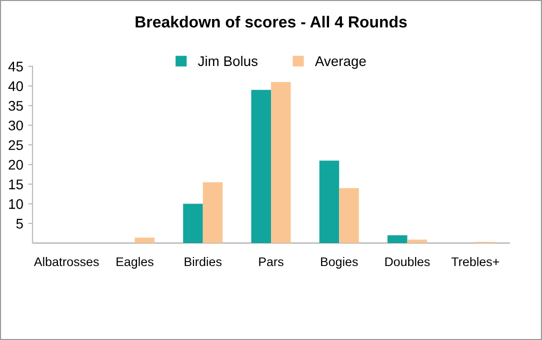  What do you see at coordinates (271, 261) in the screenshot?
I see `x-tick-label: Pars` at bounding box center [271, 261].